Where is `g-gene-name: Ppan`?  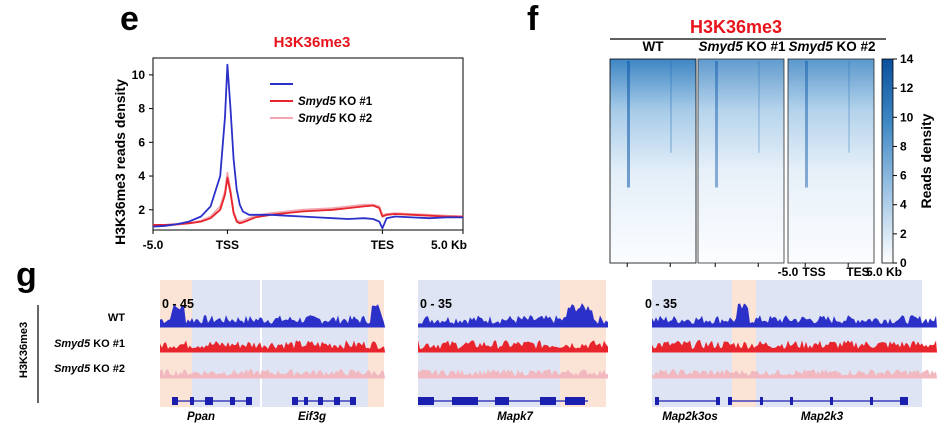
g-gene-name: Ppan is located at coordinates (201, 417).